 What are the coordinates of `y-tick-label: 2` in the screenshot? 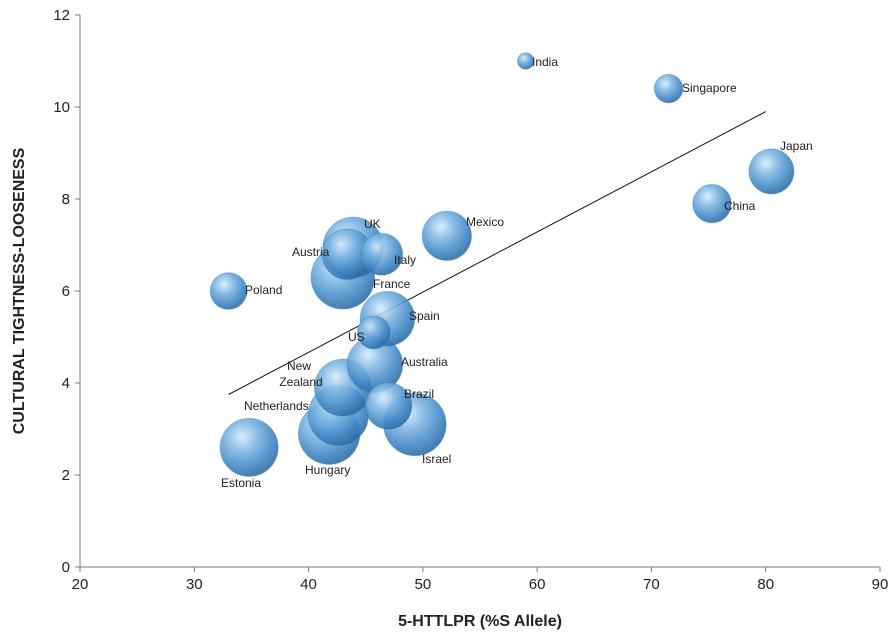 It's located at (66, 475).